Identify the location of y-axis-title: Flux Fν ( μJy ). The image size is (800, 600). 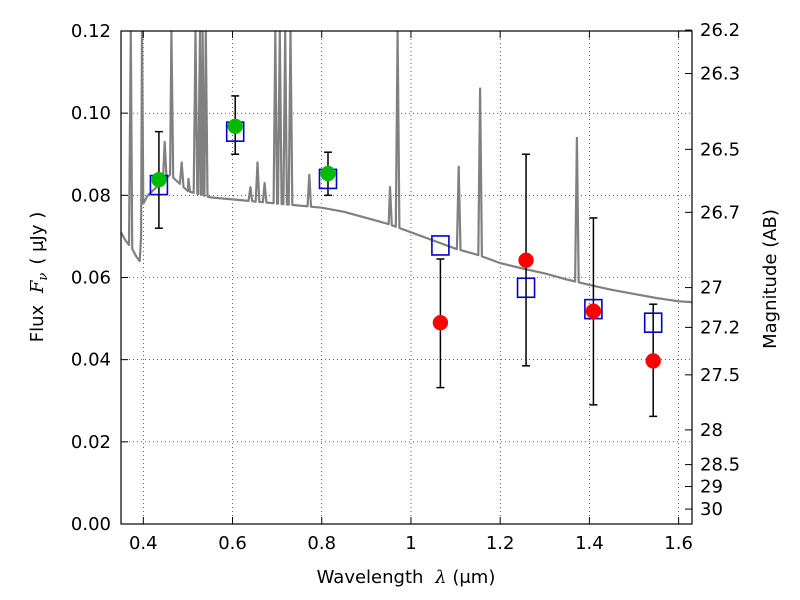
(39, 277).